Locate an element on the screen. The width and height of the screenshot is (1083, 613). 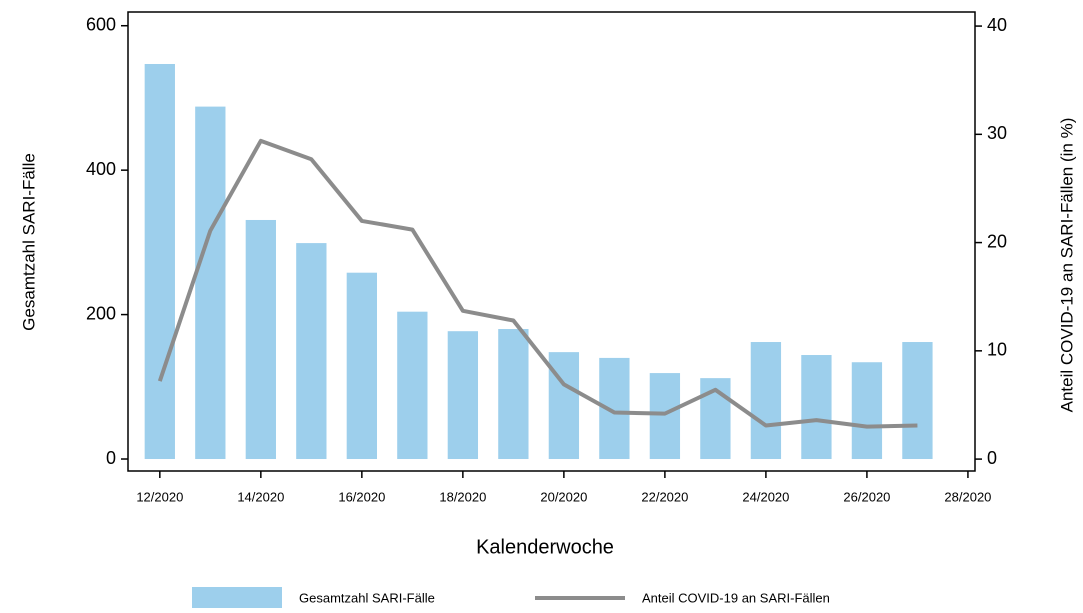
y2-tick-label: 40 is located at coordinates (997, 25).